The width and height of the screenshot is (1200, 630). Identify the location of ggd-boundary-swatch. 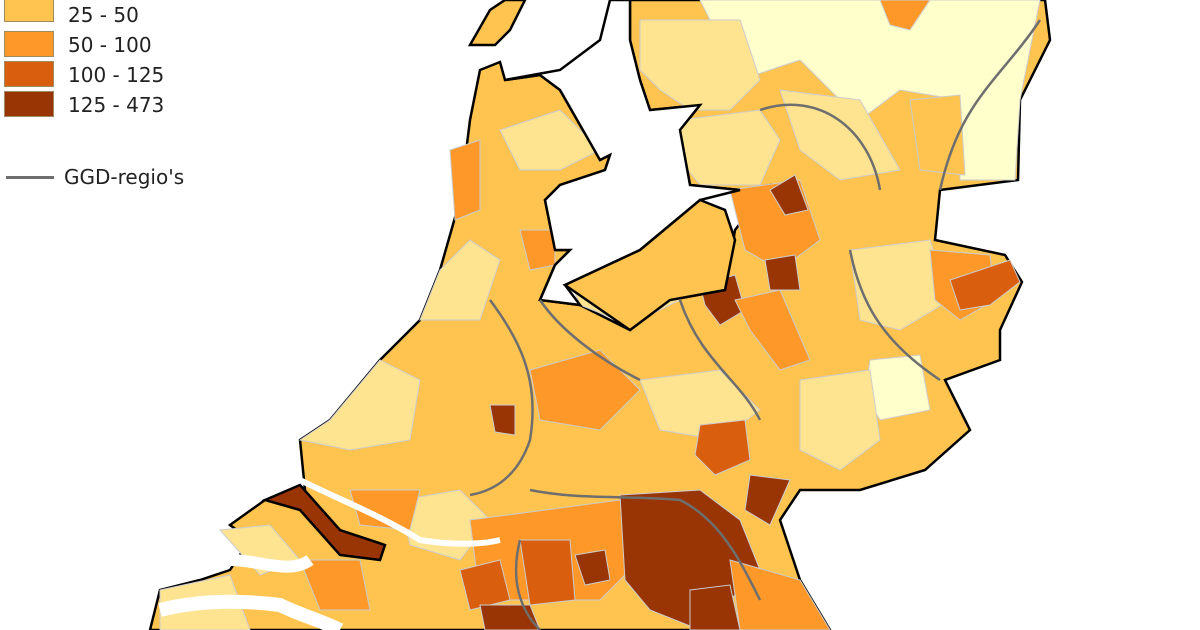
(30, 177).